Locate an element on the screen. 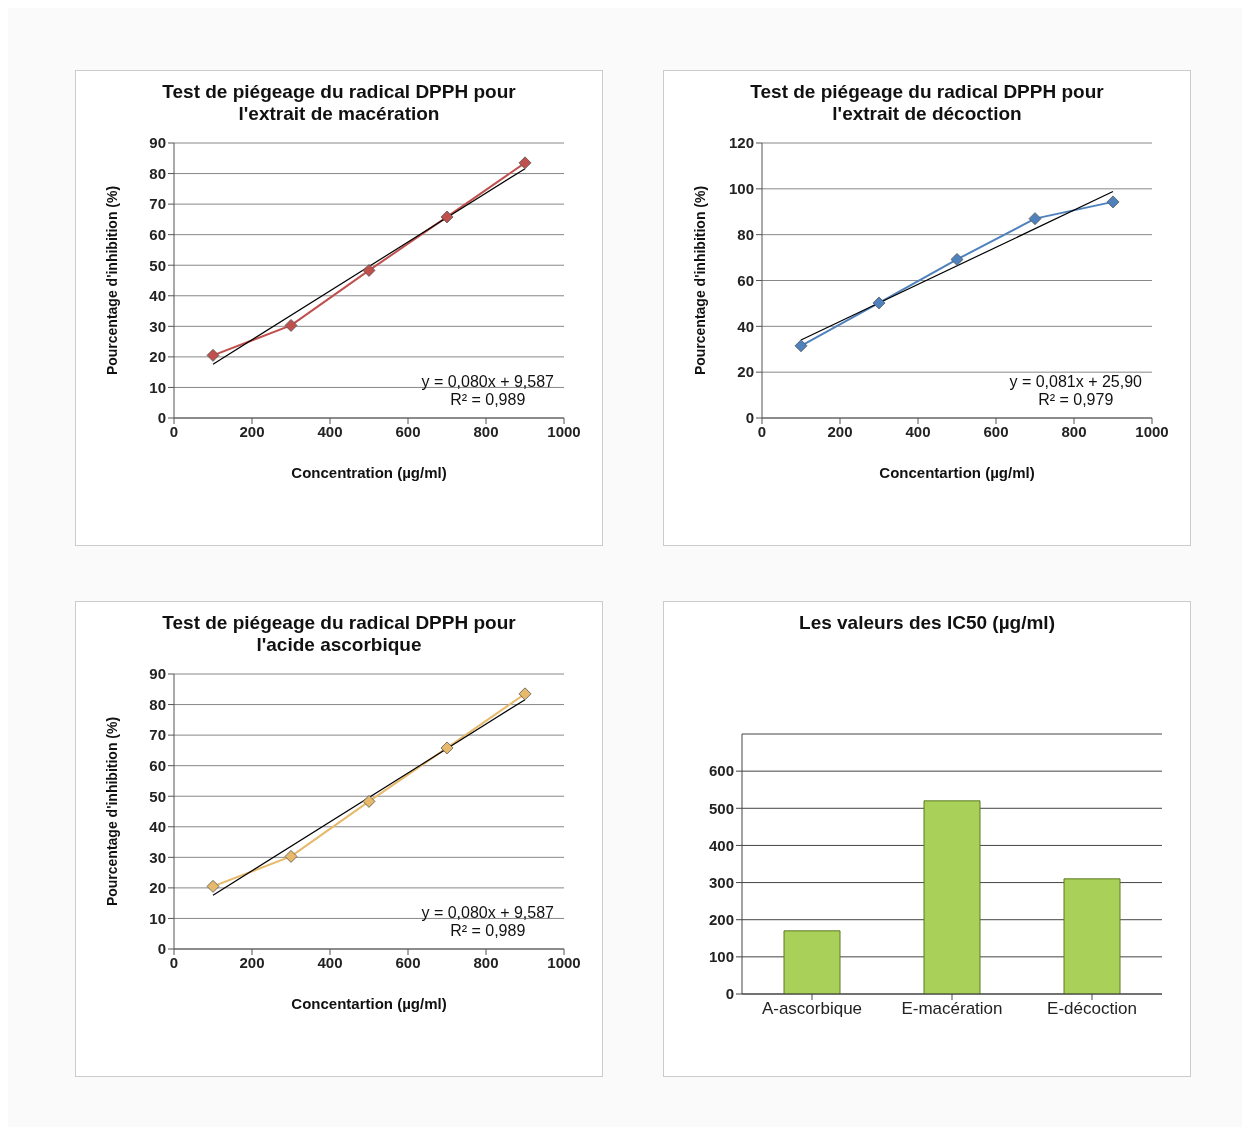 This screenshot has width=1250, height=1135. y-tick-label: 120 is located at coordinates (741, 143).